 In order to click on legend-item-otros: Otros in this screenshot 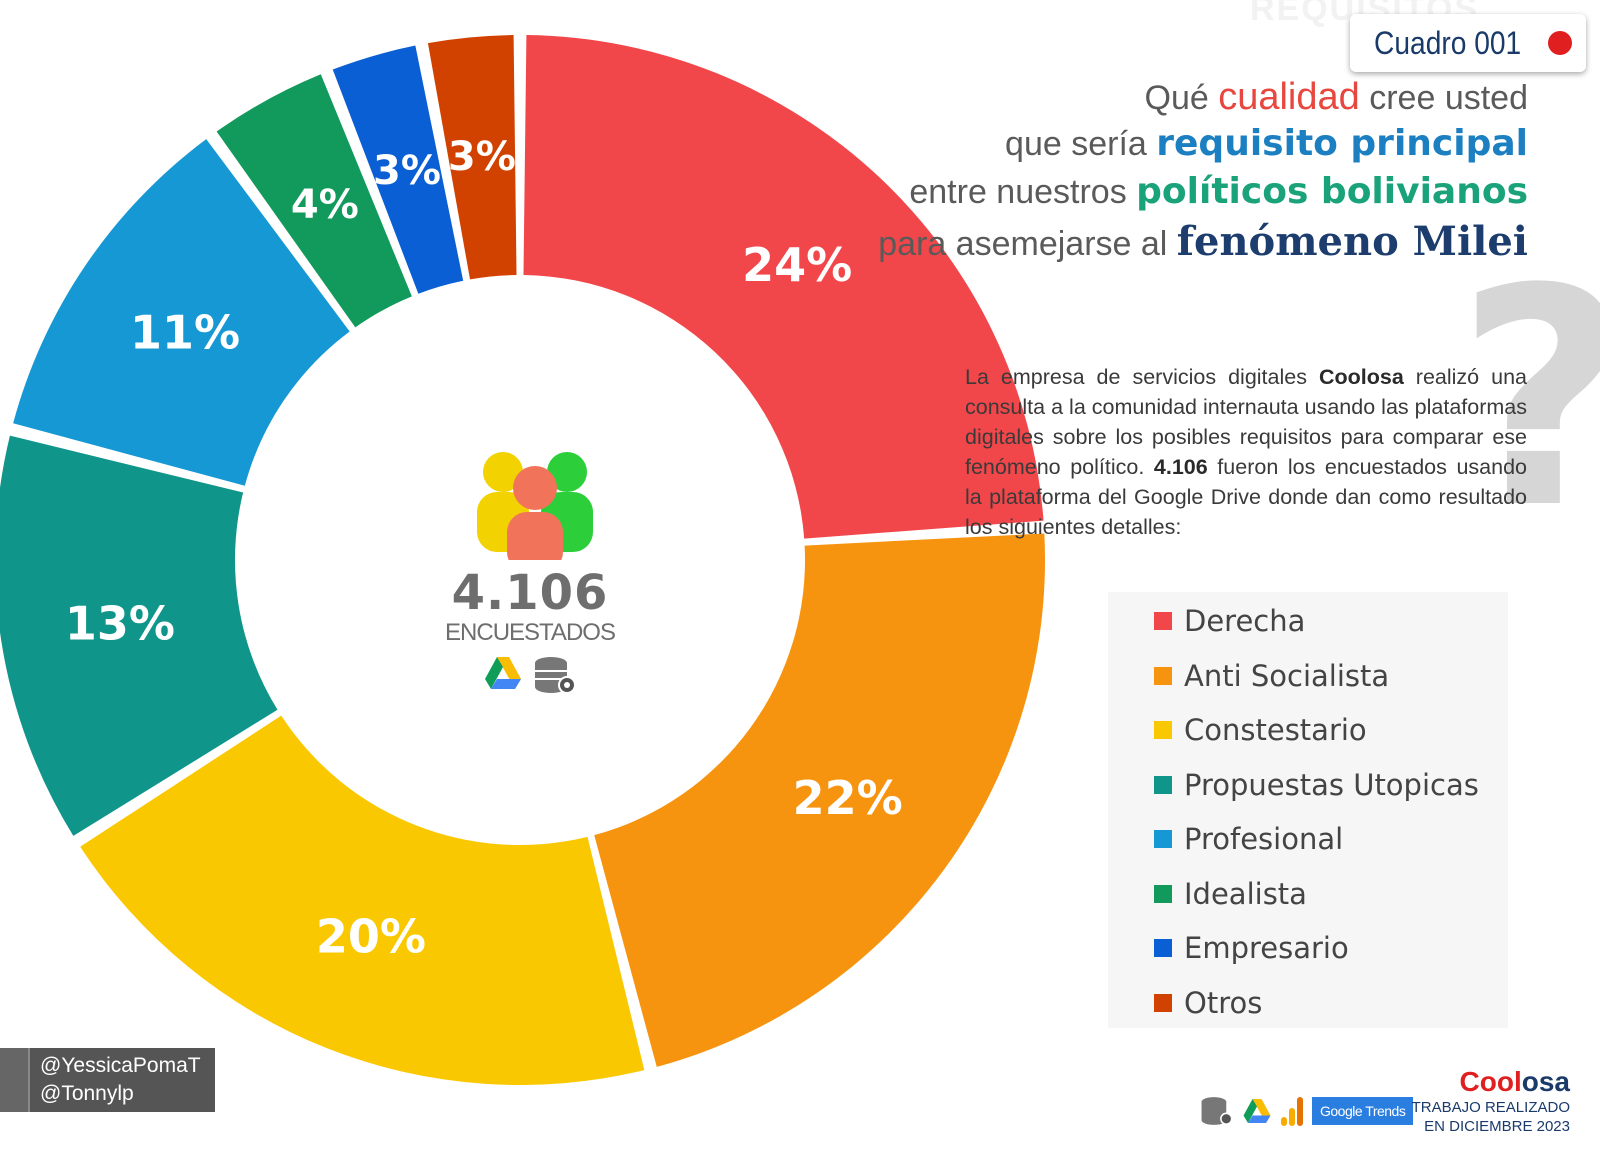, I will do `click(1208, 1003)`.